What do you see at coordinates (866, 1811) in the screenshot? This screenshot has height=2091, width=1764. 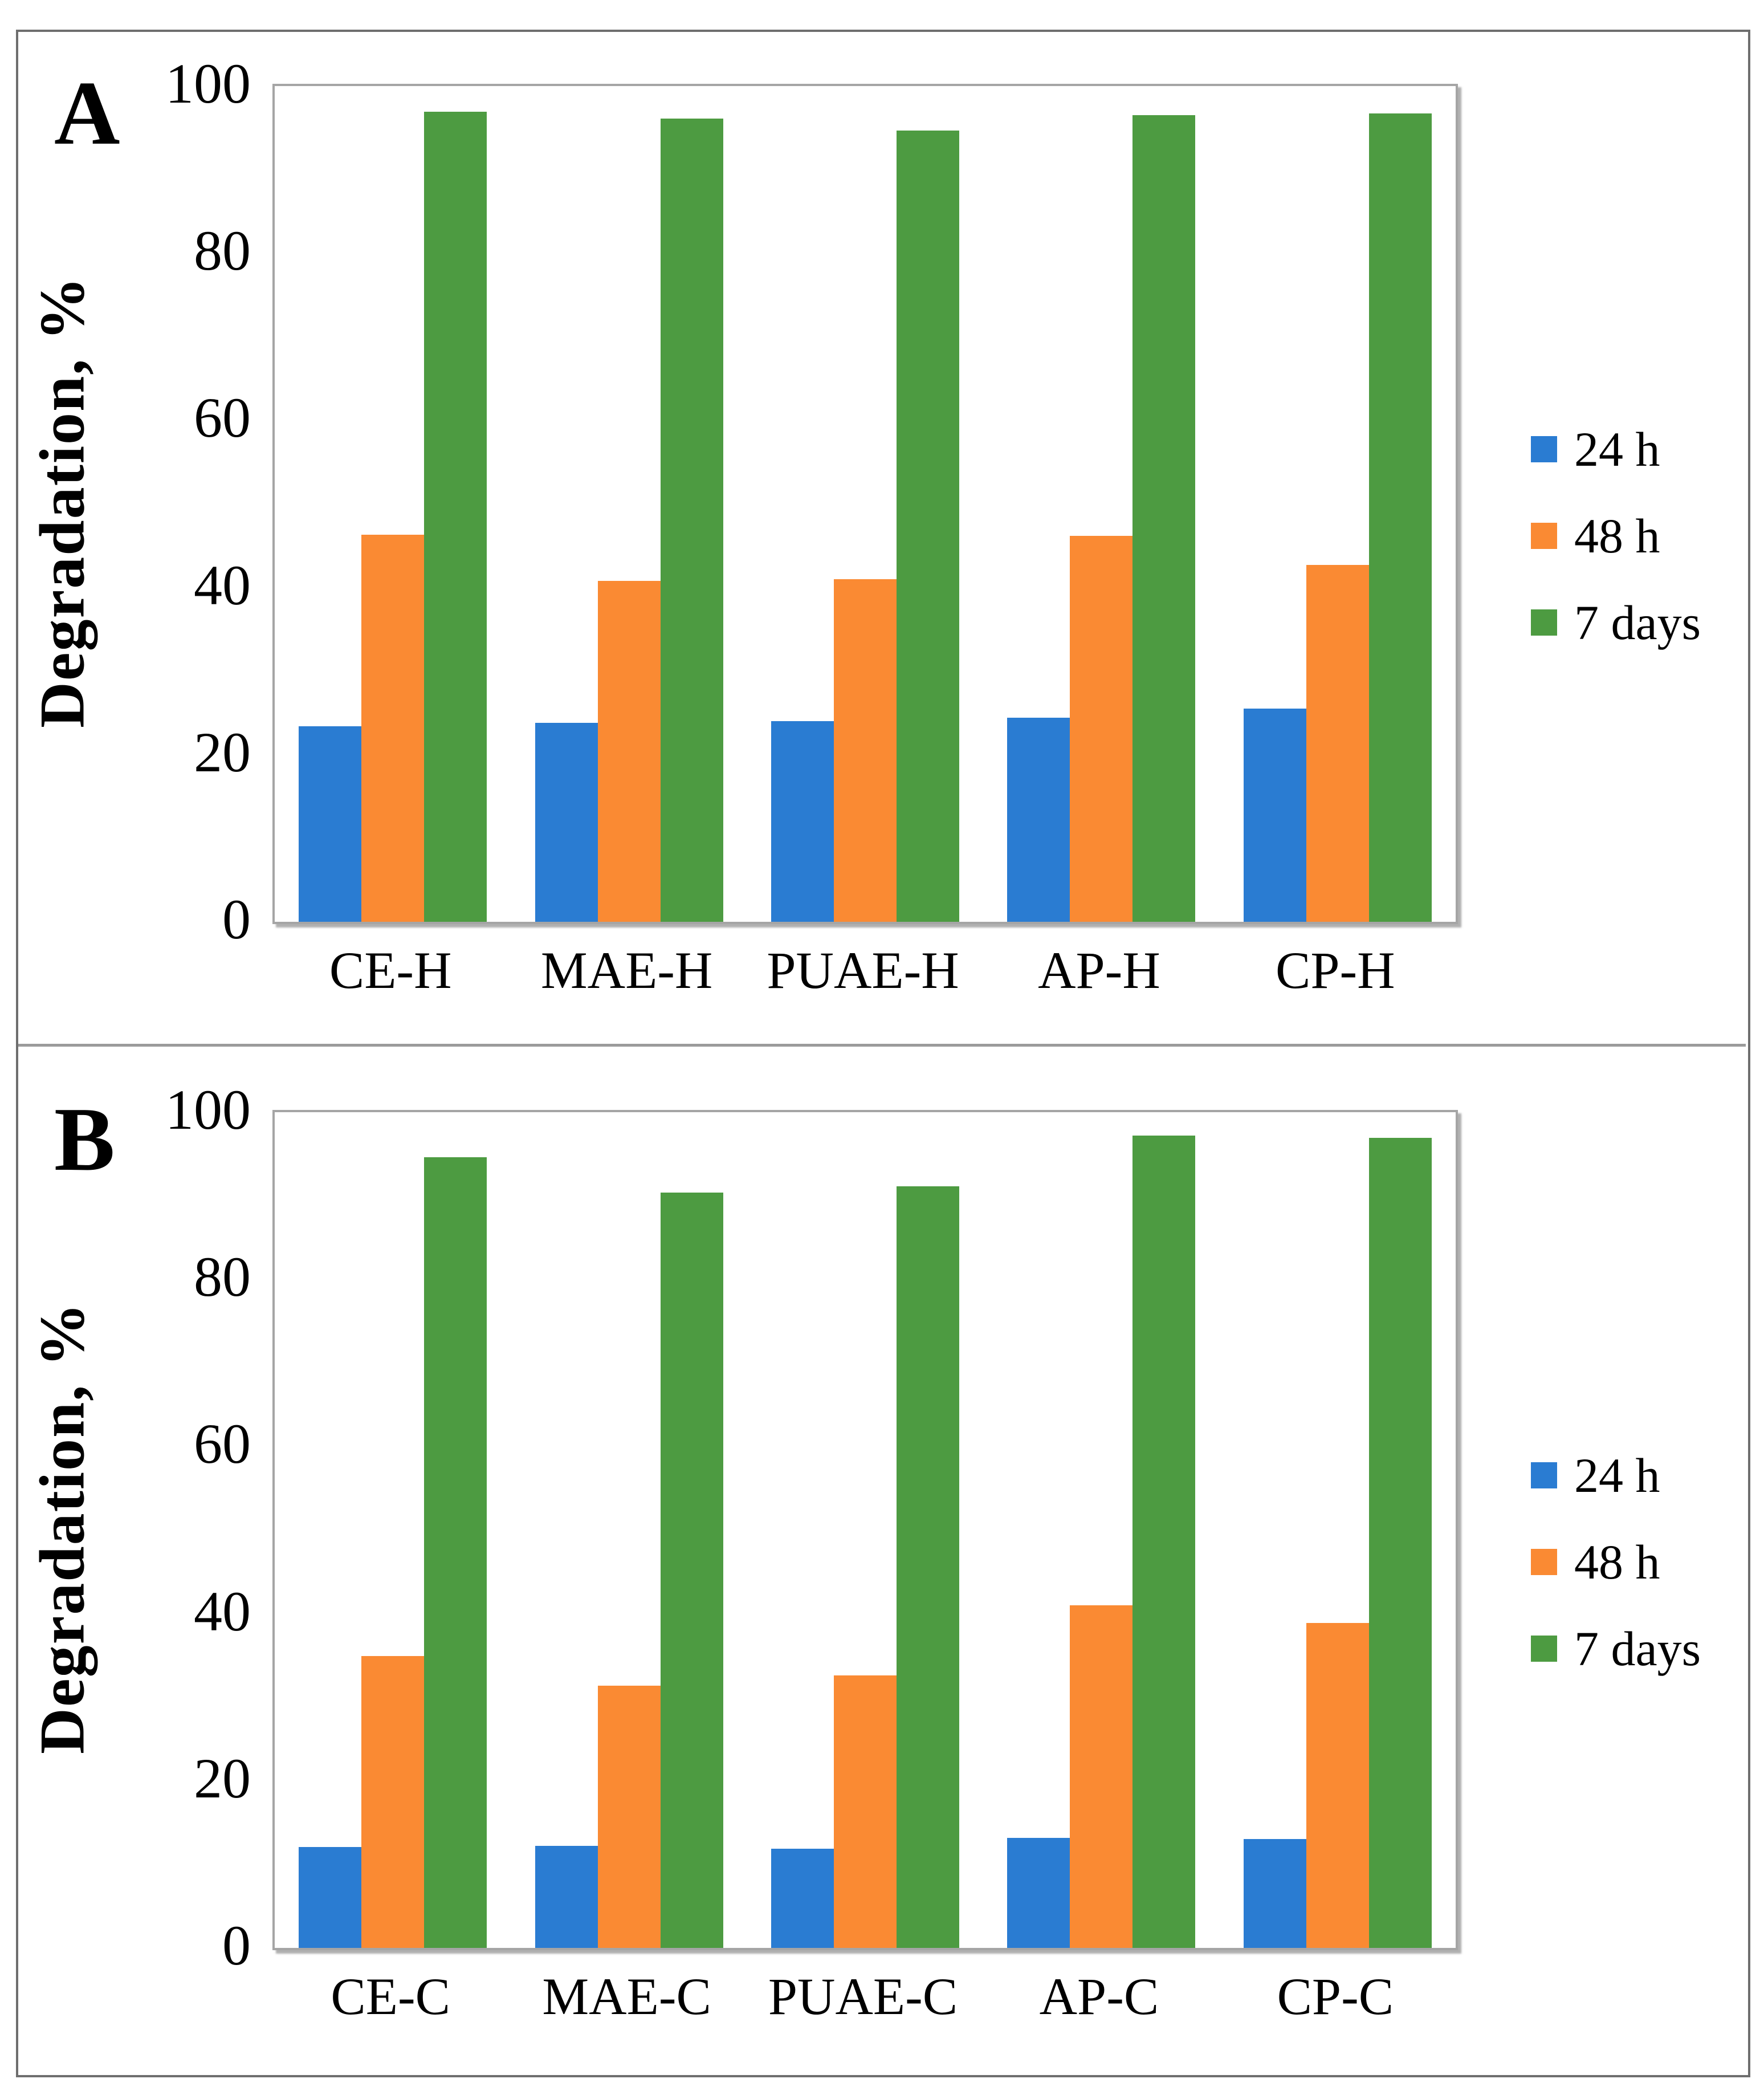 I see `bar-48-h-puae-c` at bounding box center [866, 1811].